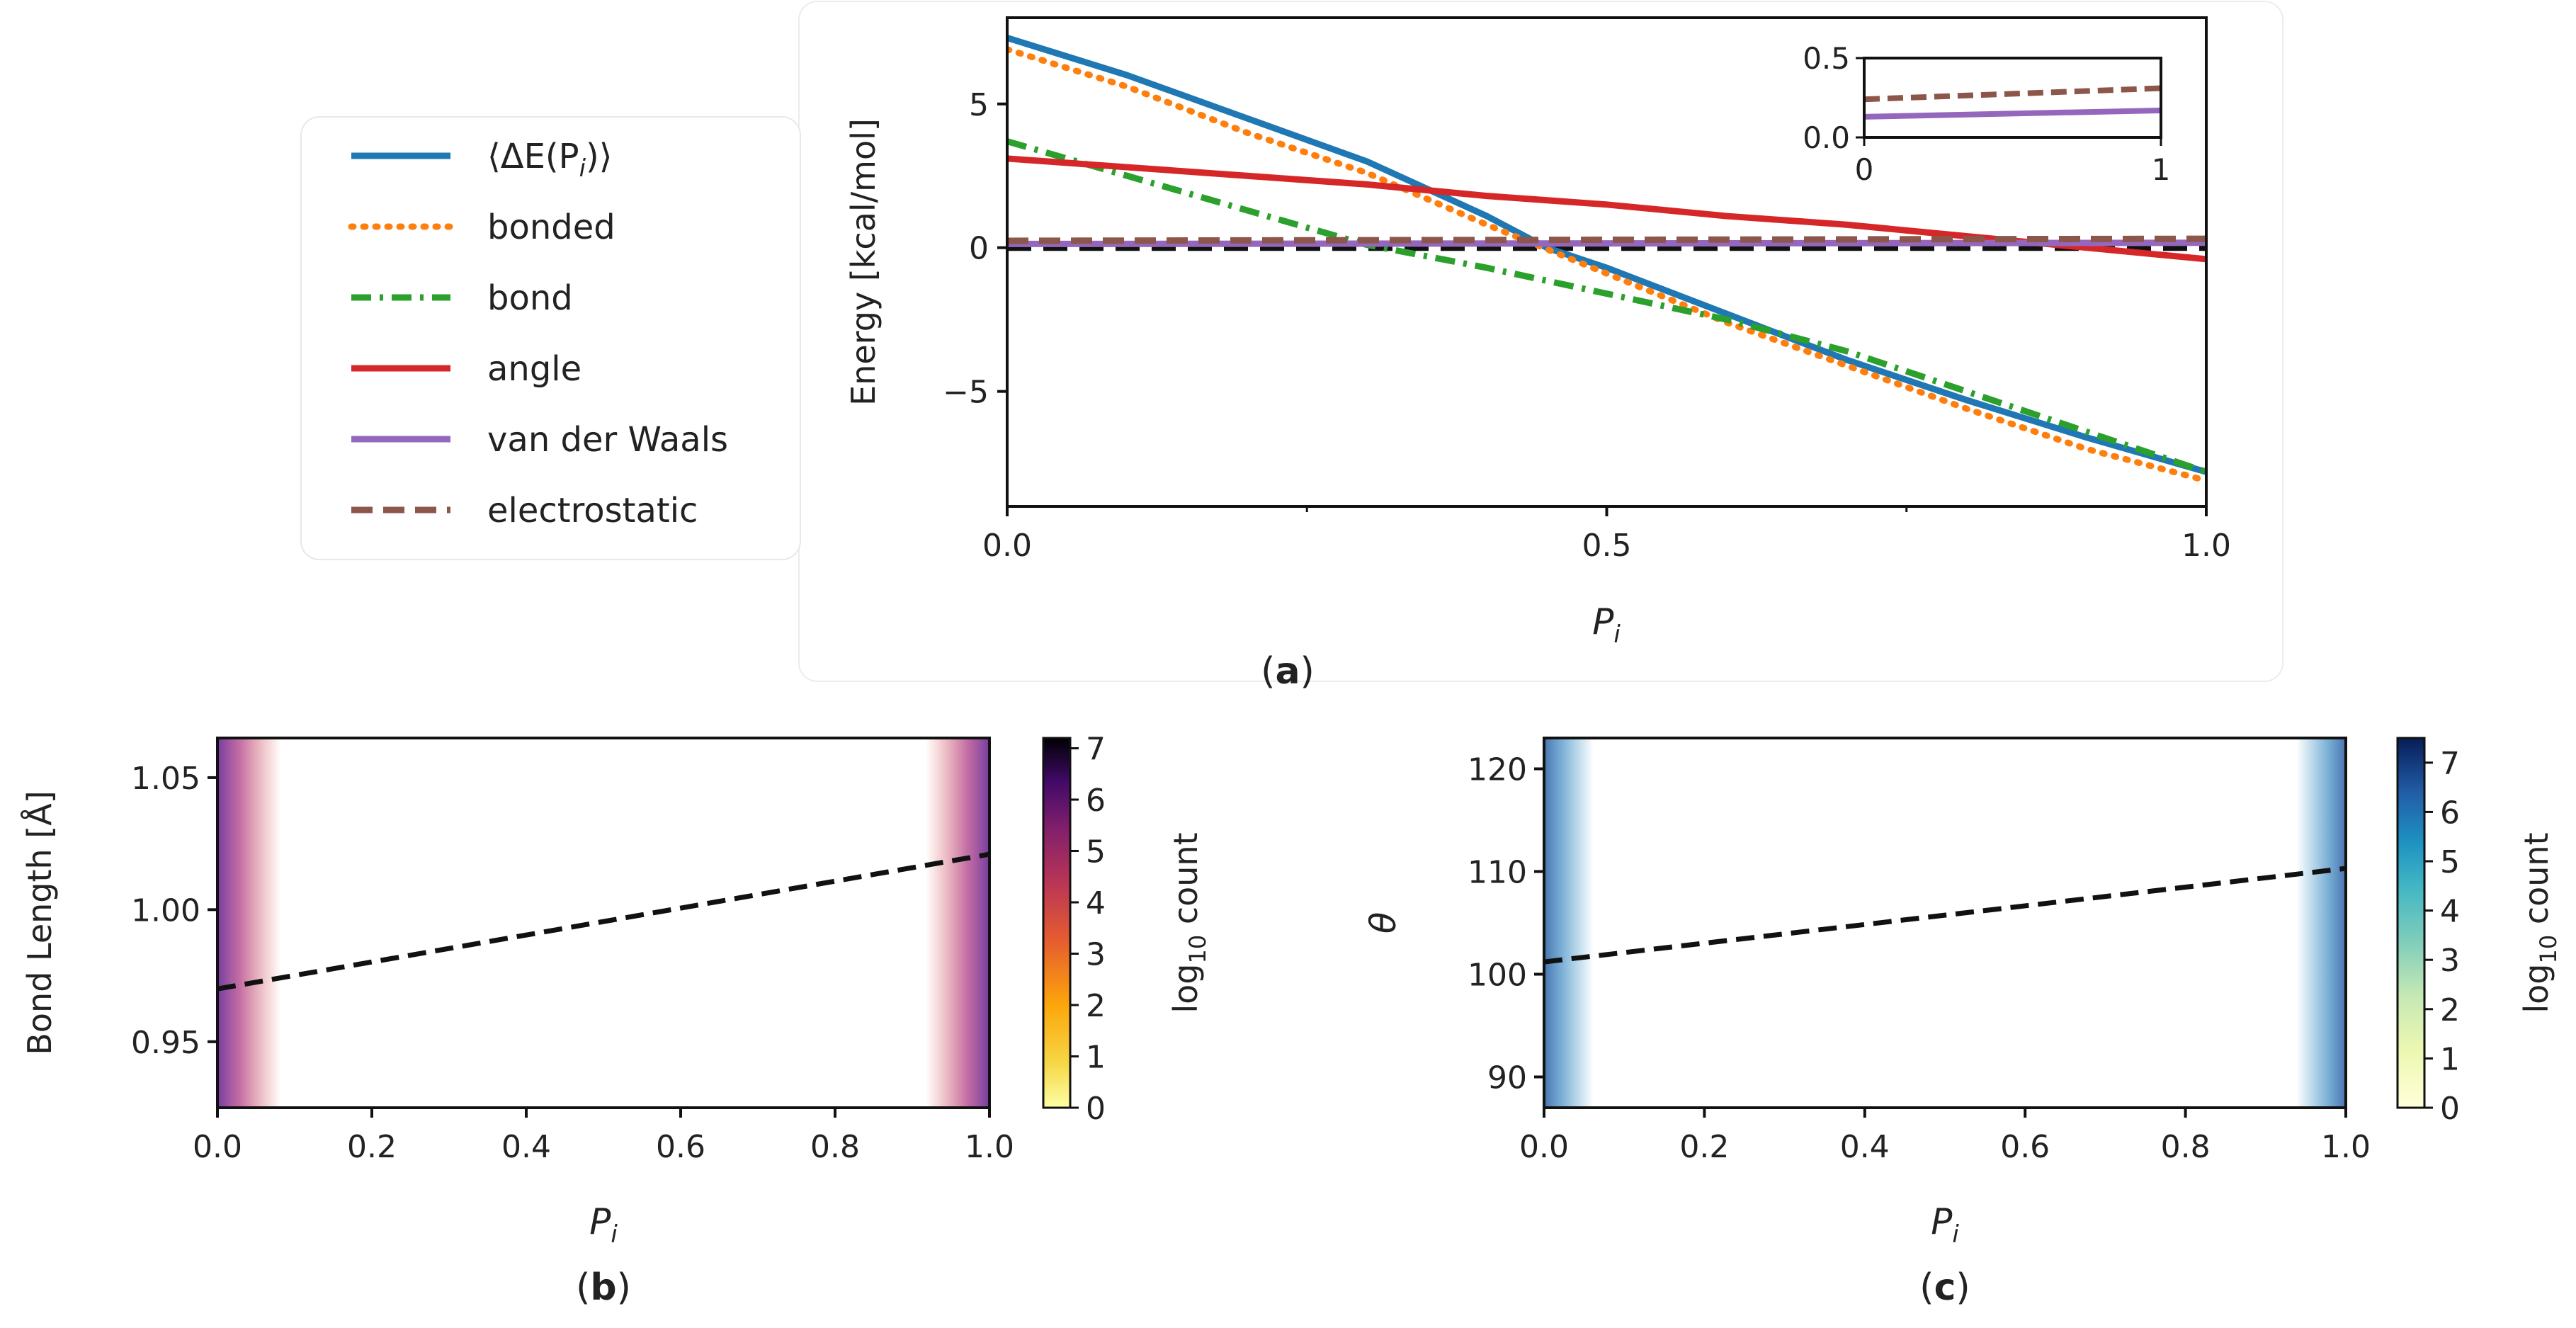 The height and width of the screenshot is (1328, 2576). I want to click on a-inset-ticks: 0.0 0.5 0 1, so click(1986, 114).